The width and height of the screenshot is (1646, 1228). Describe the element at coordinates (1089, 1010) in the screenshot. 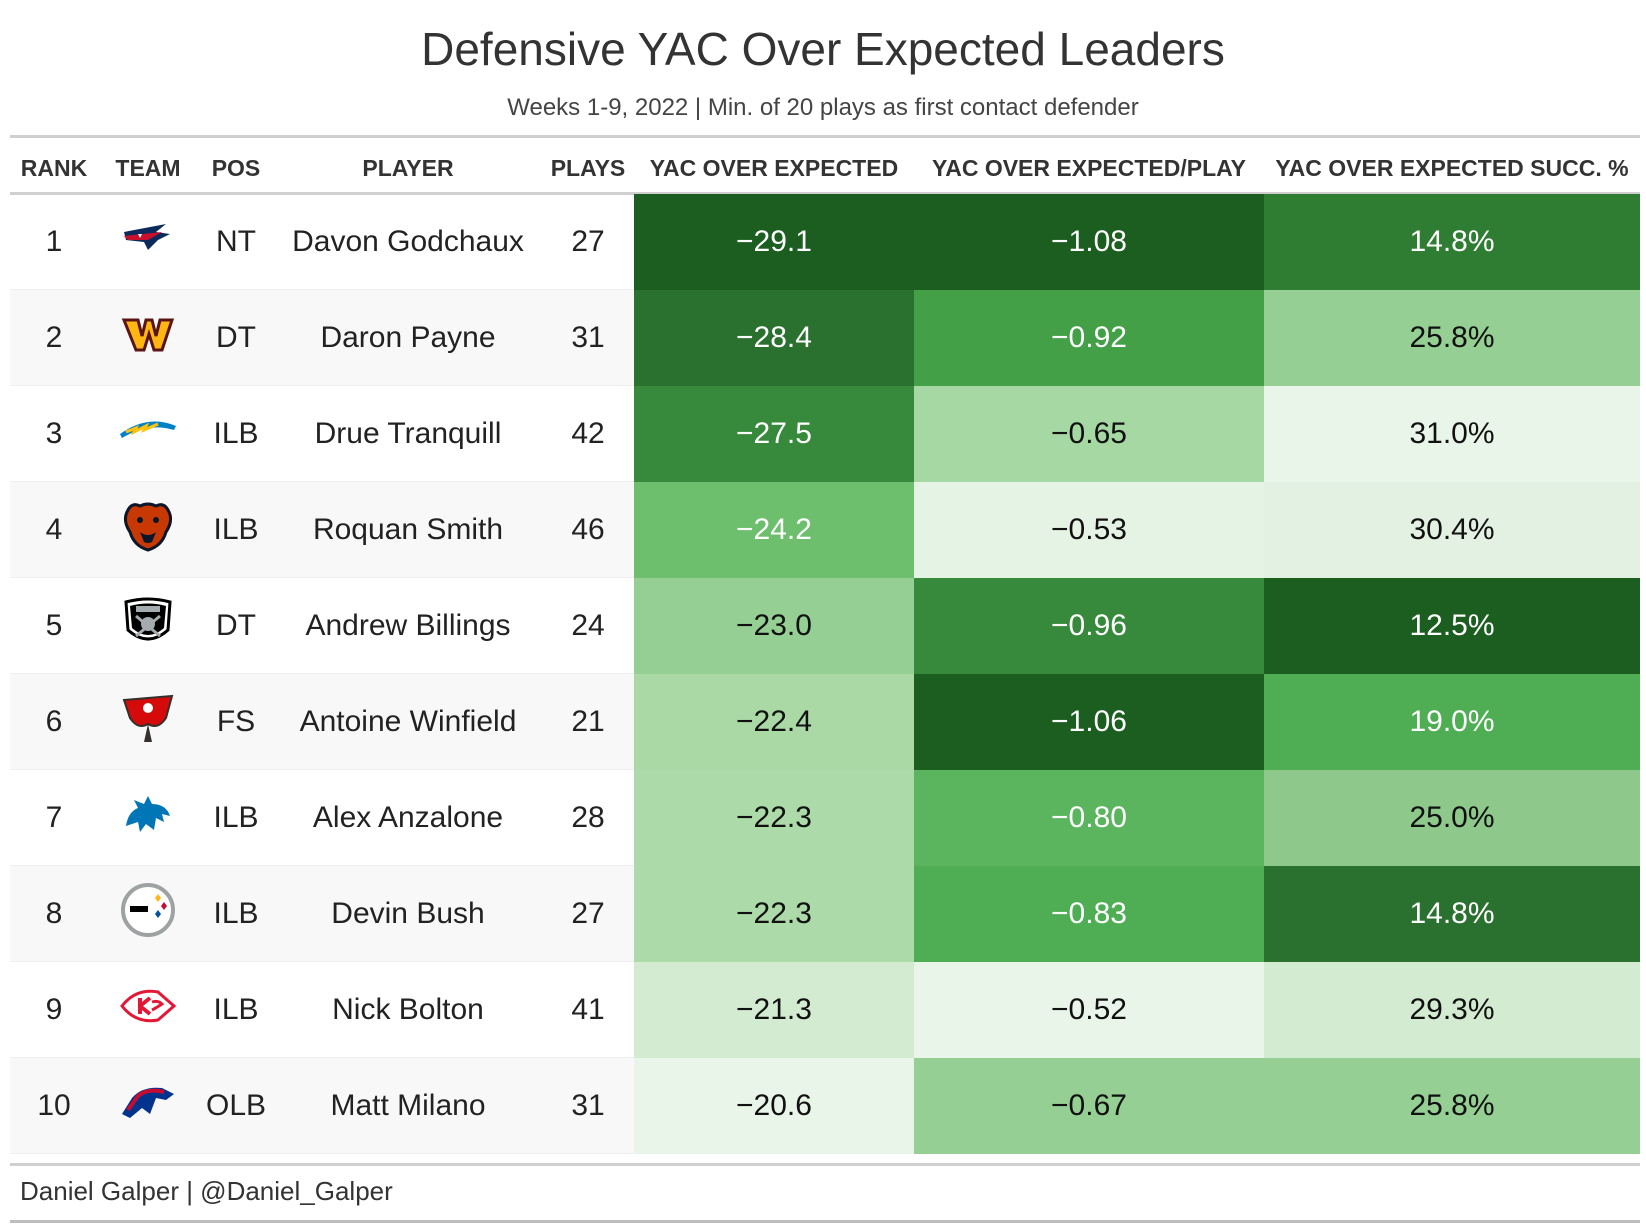

I see `yoe-play-cell: −0.52` at that location.